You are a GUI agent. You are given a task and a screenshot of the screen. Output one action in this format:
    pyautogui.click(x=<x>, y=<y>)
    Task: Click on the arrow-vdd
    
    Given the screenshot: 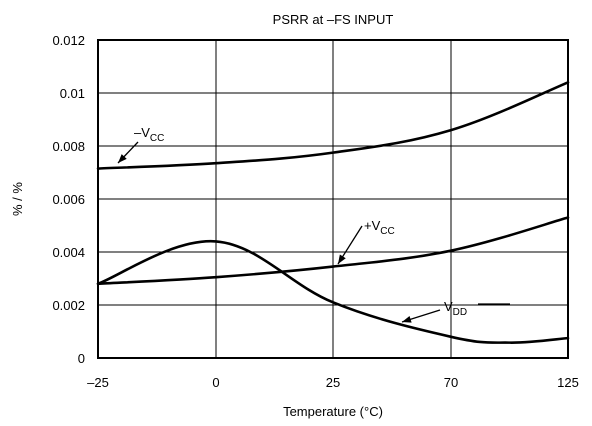 What is the action you would take?
    pyautogui.click(x=421, y=316)
    